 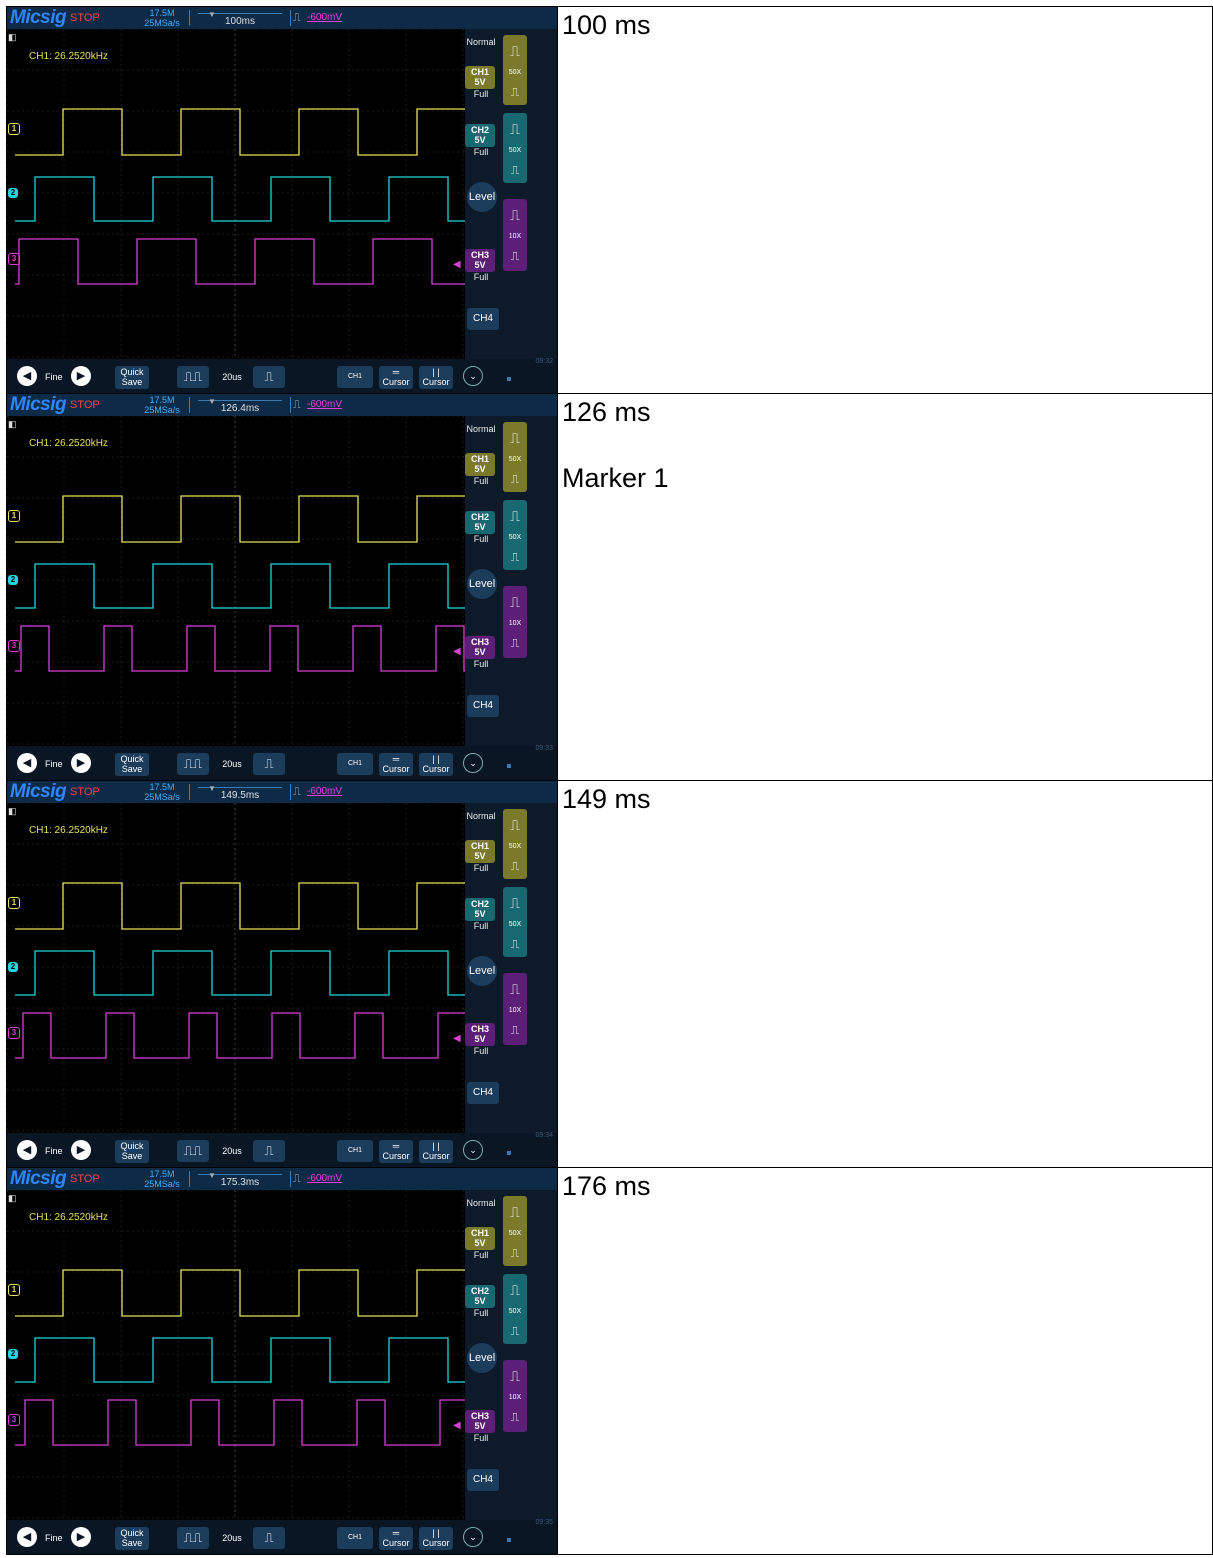 What do you see at coordinates (240, 1179) in the screenshot?
I see `trigger-position-box: ▼ 175.3ms` at bounding box center [240, 1179].